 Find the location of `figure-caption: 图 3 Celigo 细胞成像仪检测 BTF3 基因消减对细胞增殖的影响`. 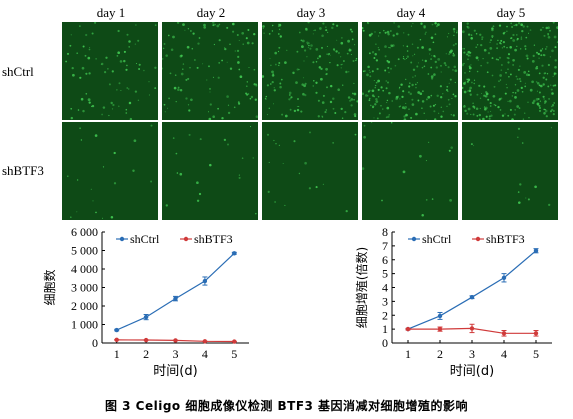

figure-caption: 图 3 Celigo 细胞成像仪检测 BTF3 基因消减对细胞增殖的影响 is located at coordinates (286, 406).